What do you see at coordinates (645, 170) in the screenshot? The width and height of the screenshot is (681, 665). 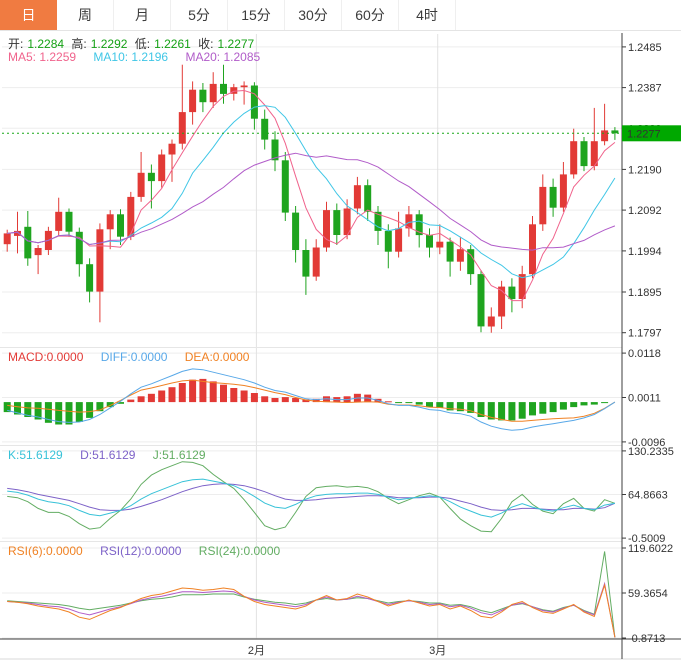 I see `svg-text: 1.2190` at bounding box center [645, 170].